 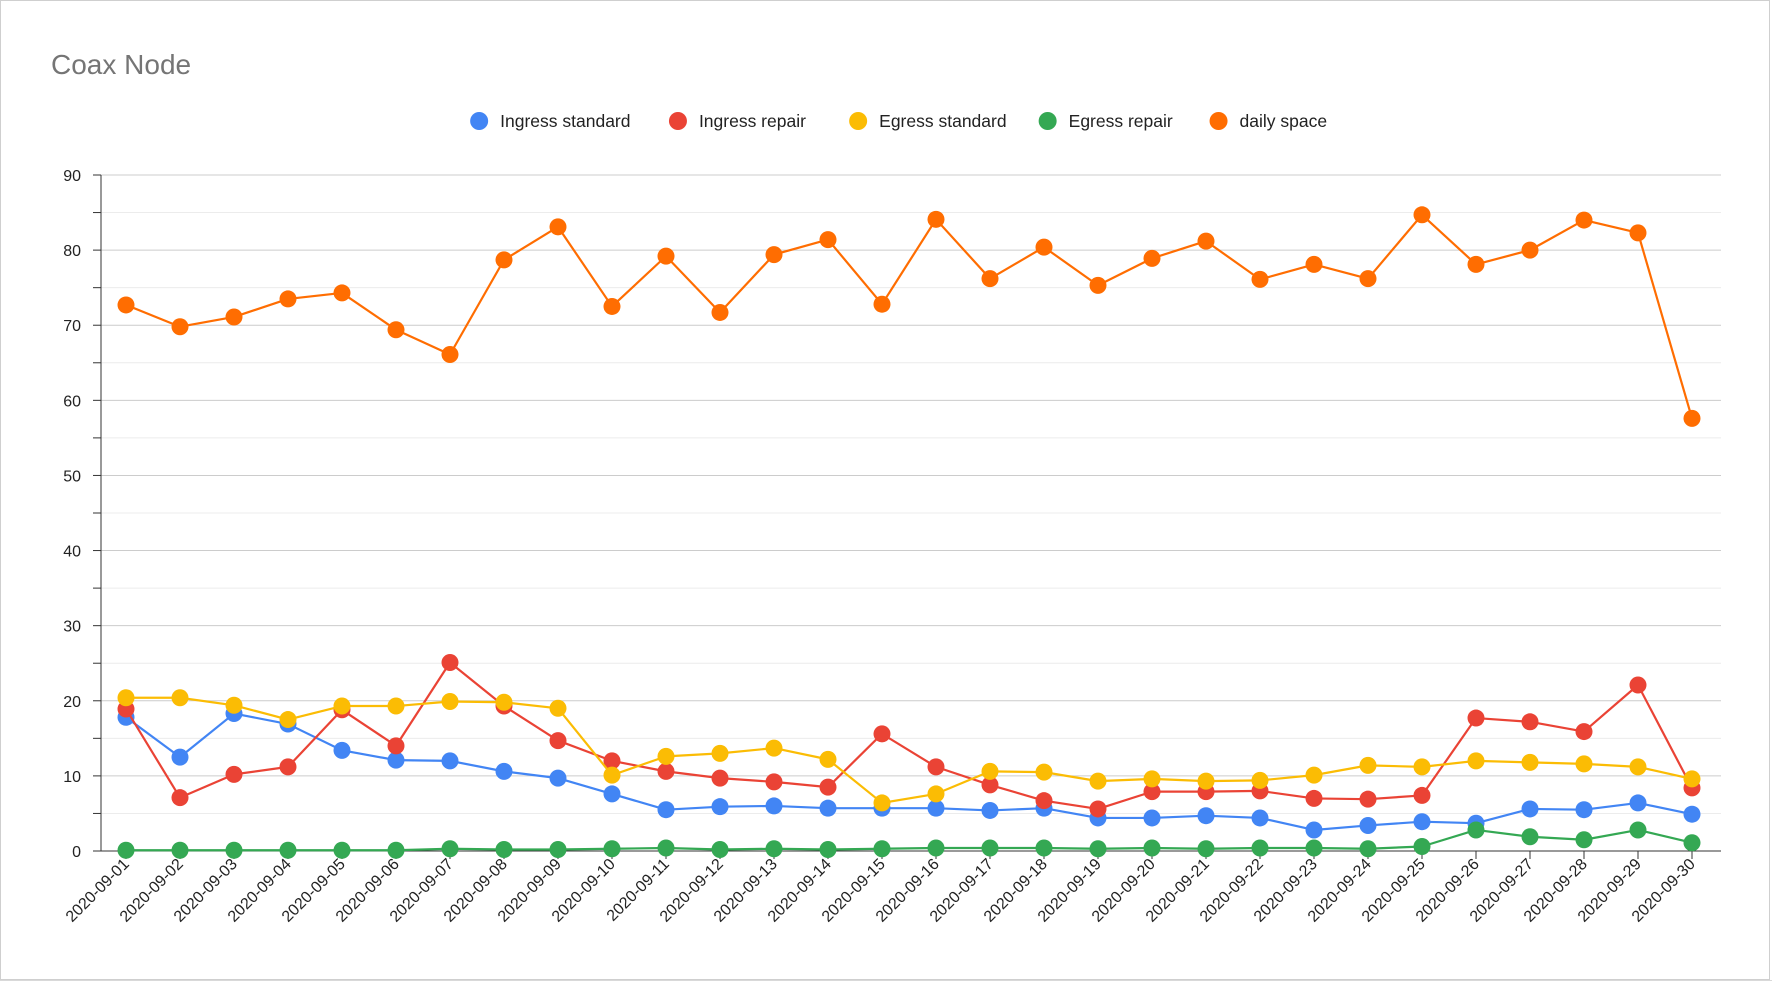 What do you see at coordinates (1105, 121) in the screenshot?
I see `legend-item: Egress repair` at bounding box center [1105, 121].